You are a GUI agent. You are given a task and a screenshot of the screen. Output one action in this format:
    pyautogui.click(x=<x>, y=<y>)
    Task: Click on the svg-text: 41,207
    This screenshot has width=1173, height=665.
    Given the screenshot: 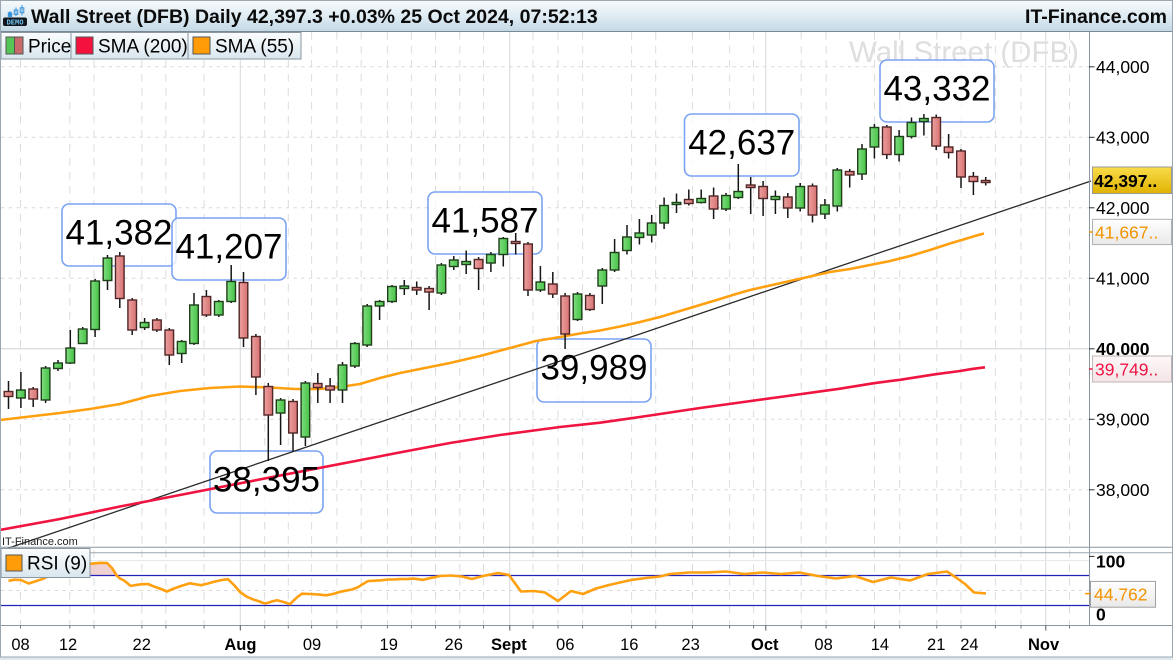 What is the action you would take?
    pyautogui.click(x=228, y=247)
    